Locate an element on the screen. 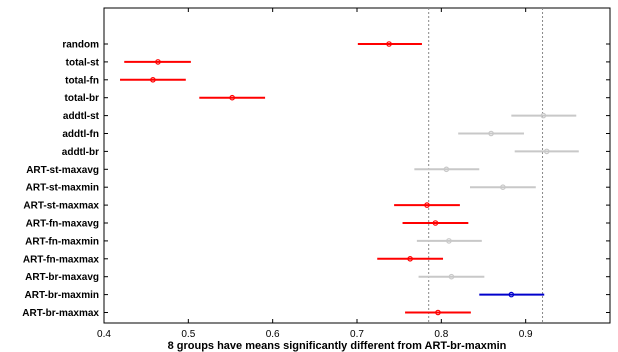 The image size is (618, 352). mean-marker-ART-br-maxmin is located at coordinates (511, 294).